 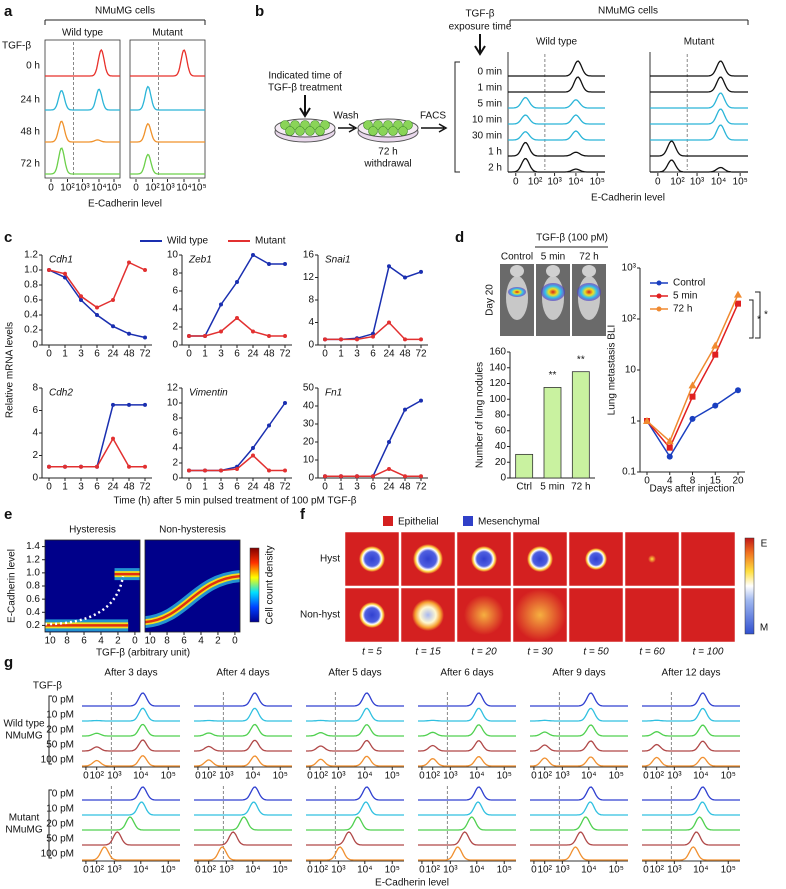 I want to click on x-axis-label: TGF-β (arbitrary unit), so click(x=143, y=653).